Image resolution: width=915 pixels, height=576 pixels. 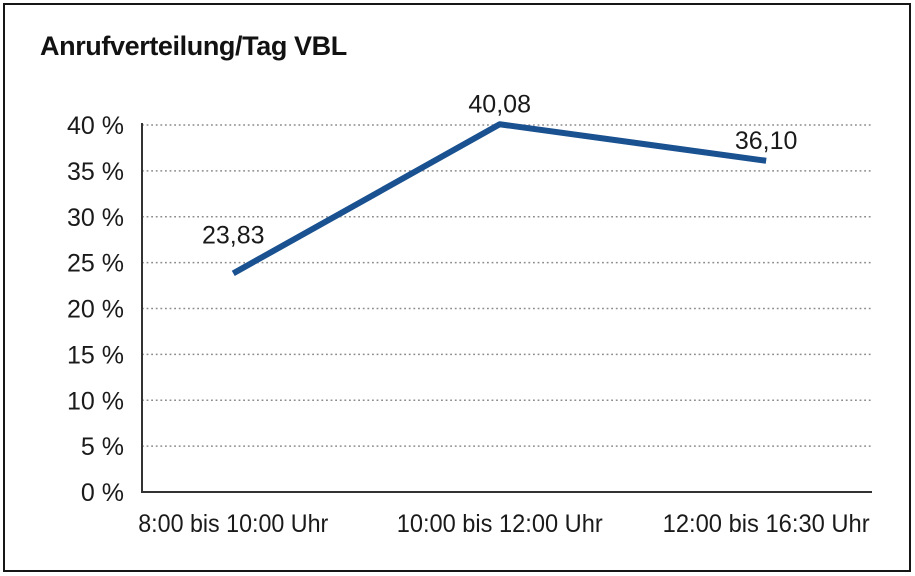 I want to click on y-tick-label: 20 %, so click(x=95, y=310).